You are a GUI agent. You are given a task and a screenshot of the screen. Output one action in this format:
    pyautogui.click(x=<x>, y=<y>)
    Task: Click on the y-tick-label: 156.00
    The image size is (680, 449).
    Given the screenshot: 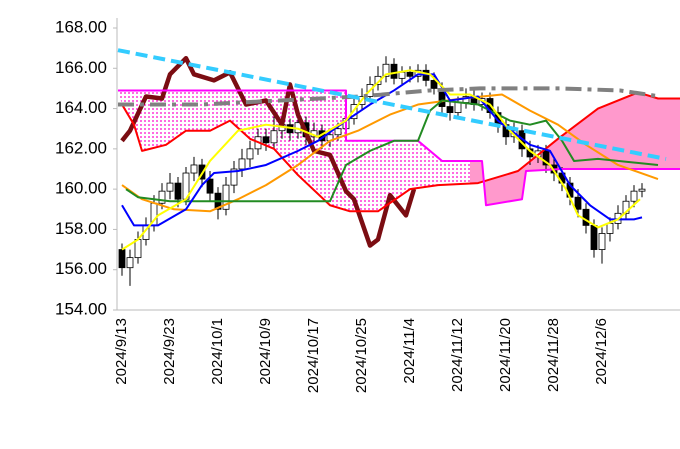 What is the action you would take?
    pyautogui.click(x=81, y=268)
    